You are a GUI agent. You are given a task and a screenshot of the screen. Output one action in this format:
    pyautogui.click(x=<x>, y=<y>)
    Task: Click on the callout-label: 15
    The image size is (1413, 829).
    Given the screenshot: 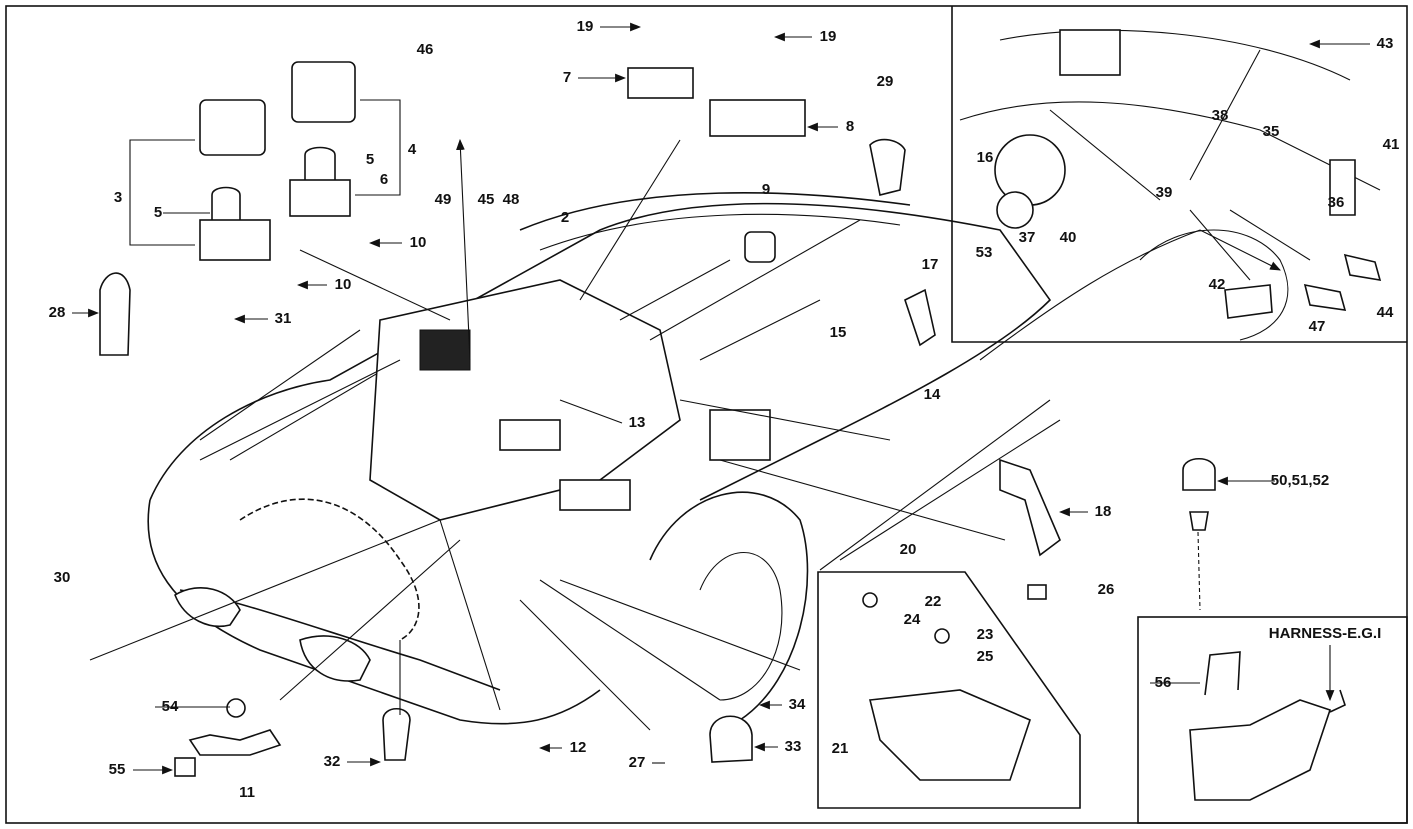 What is the action you would take?
    pyautogui.click(x=838, y=332)
    